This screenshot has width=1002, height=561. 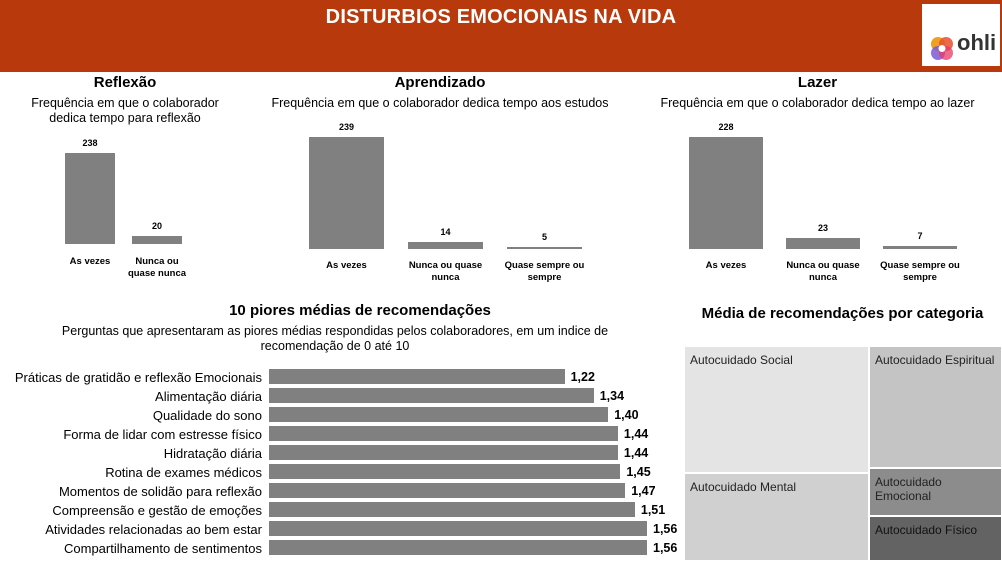 I want to click on data-label: 238, so click(x=90, y=143).